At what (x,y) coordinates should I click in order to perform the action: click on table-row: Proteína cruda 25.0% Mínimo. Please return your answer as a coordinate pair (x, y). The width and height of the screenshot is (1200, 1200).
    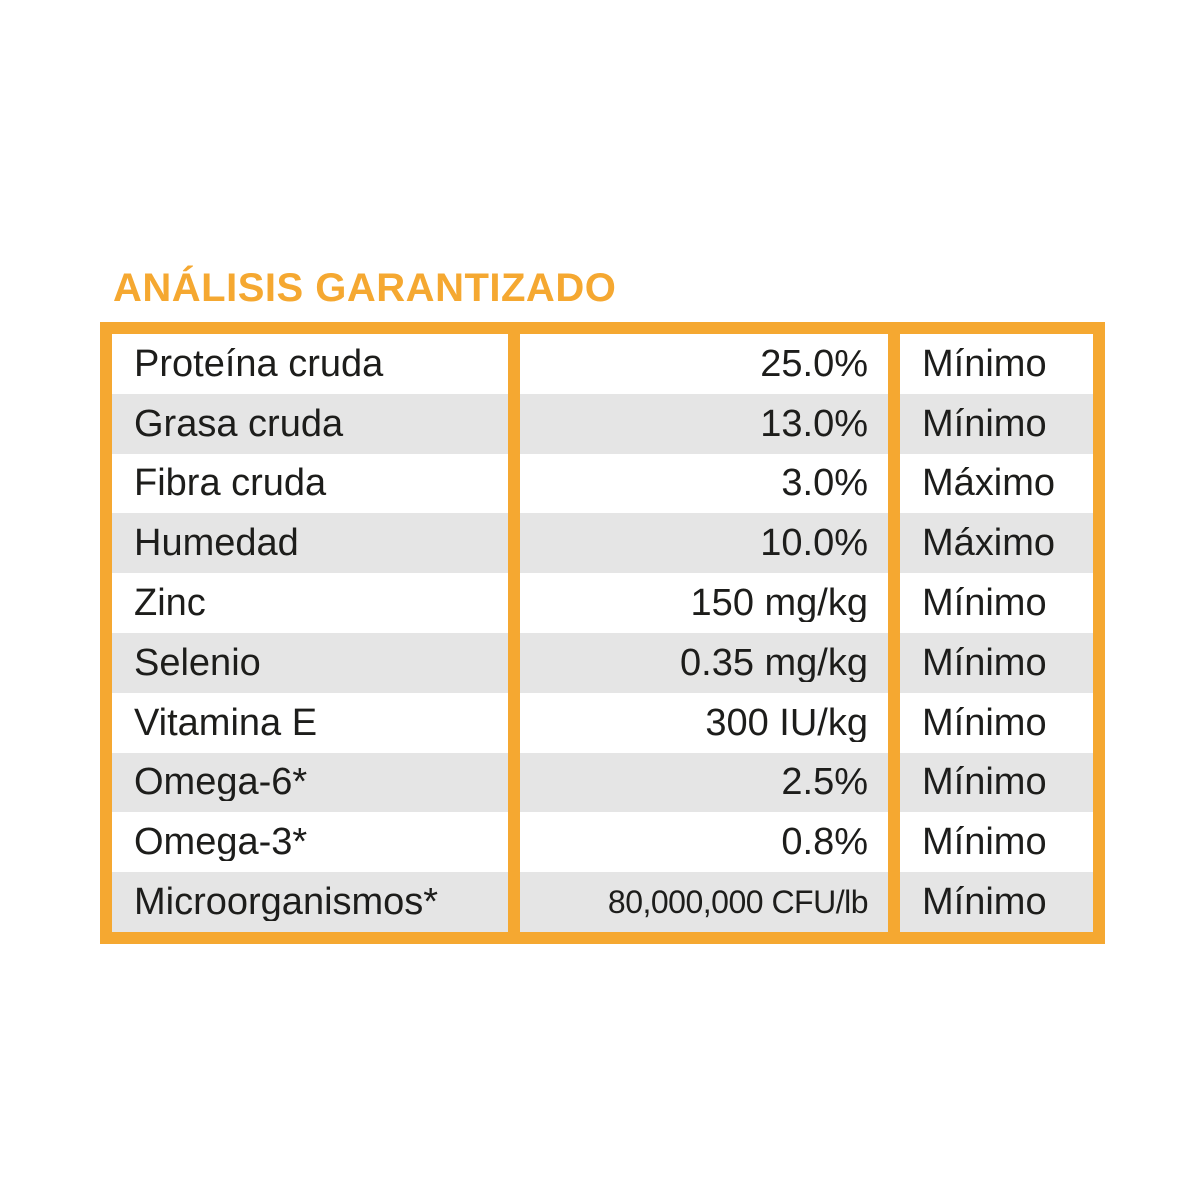
    Looking at the image, I should click on (602, 364).